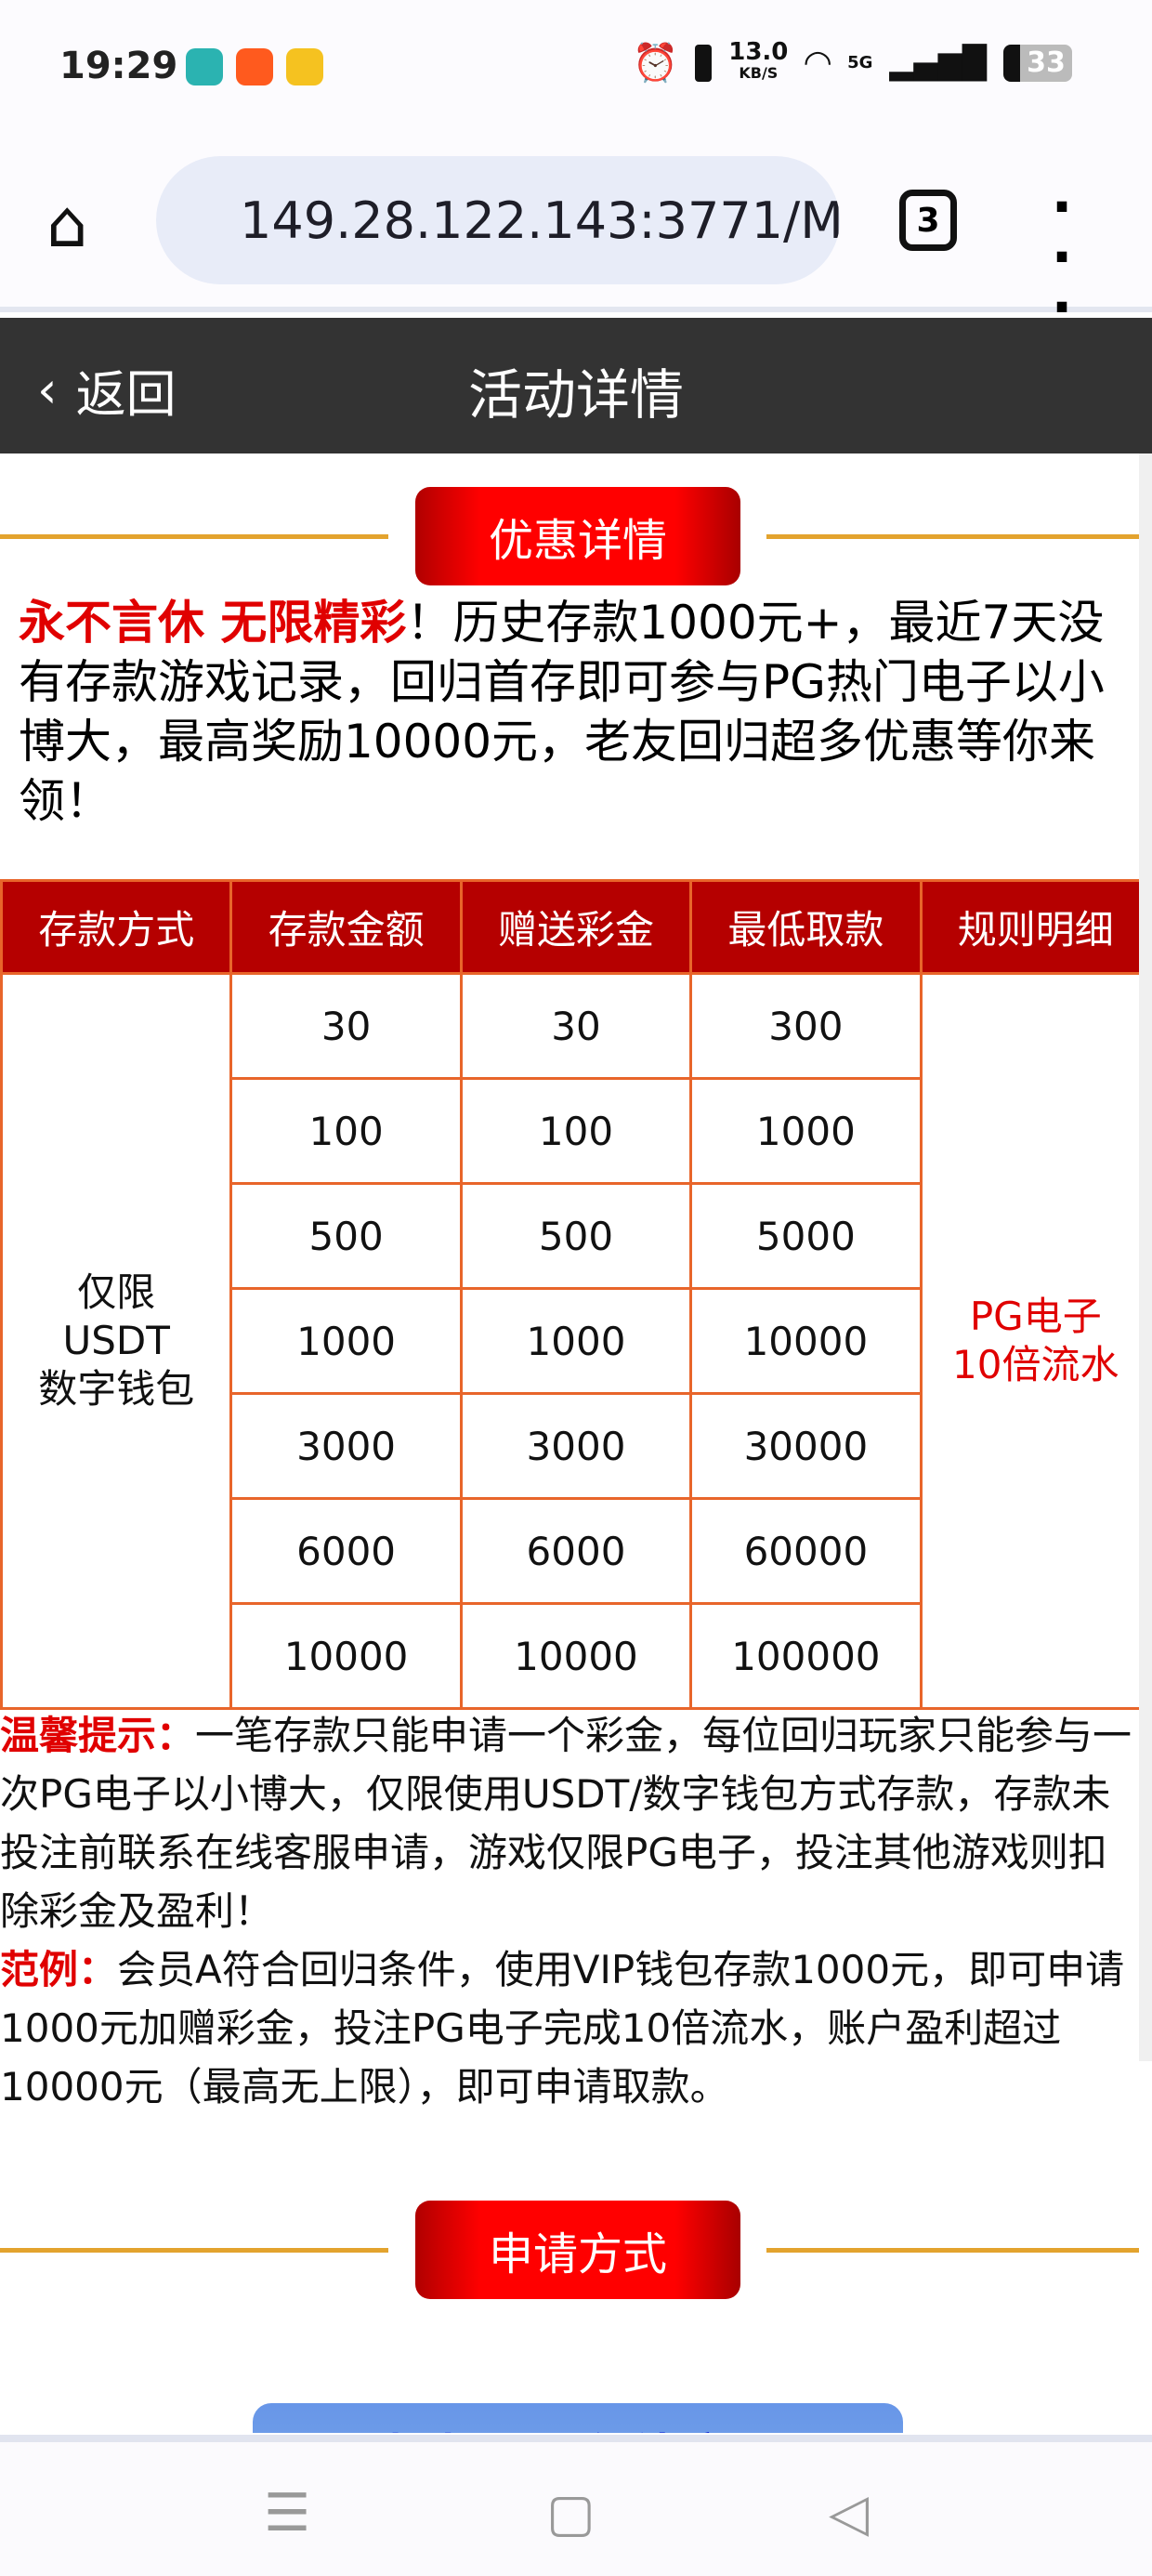 The width and height of the screenshot is (1152, 2576). I want to click on boss-zhipin-icon, so click(204, 66).